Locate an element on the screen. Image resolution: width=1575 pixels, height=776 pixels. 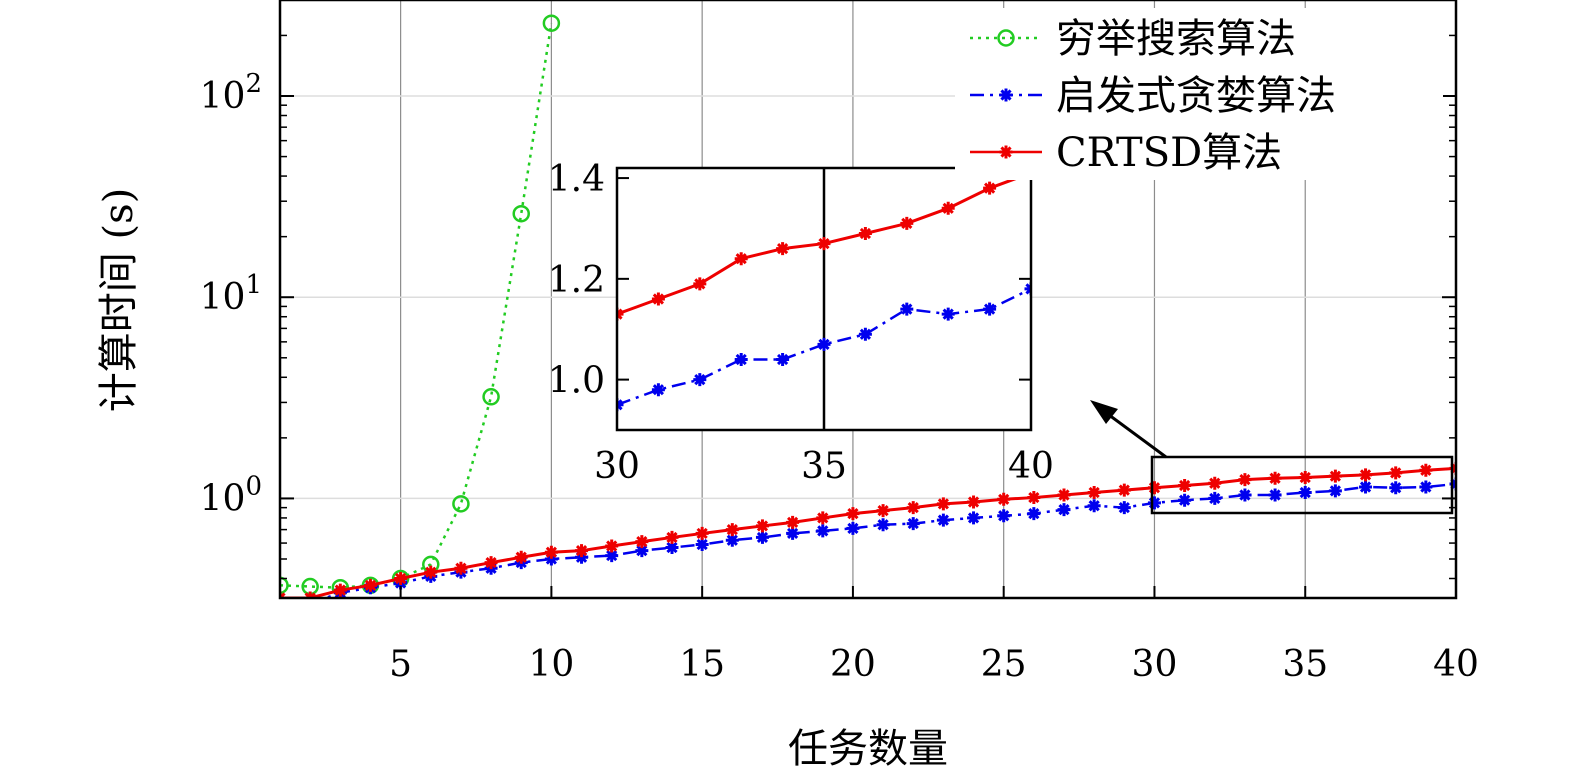
inset-y-tick-label: 1.2 is located at coordinates (576, 280).